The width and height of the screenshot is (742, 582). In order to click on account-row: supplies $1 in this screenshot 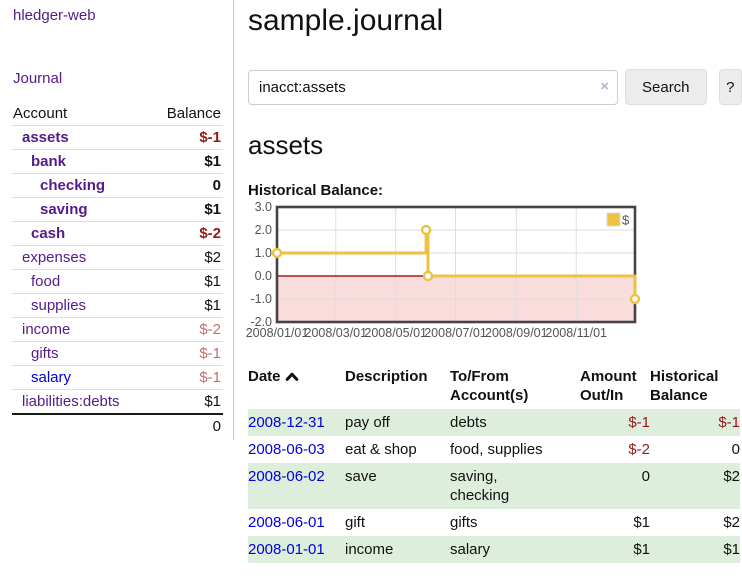, I will do `click(117, 305)`.